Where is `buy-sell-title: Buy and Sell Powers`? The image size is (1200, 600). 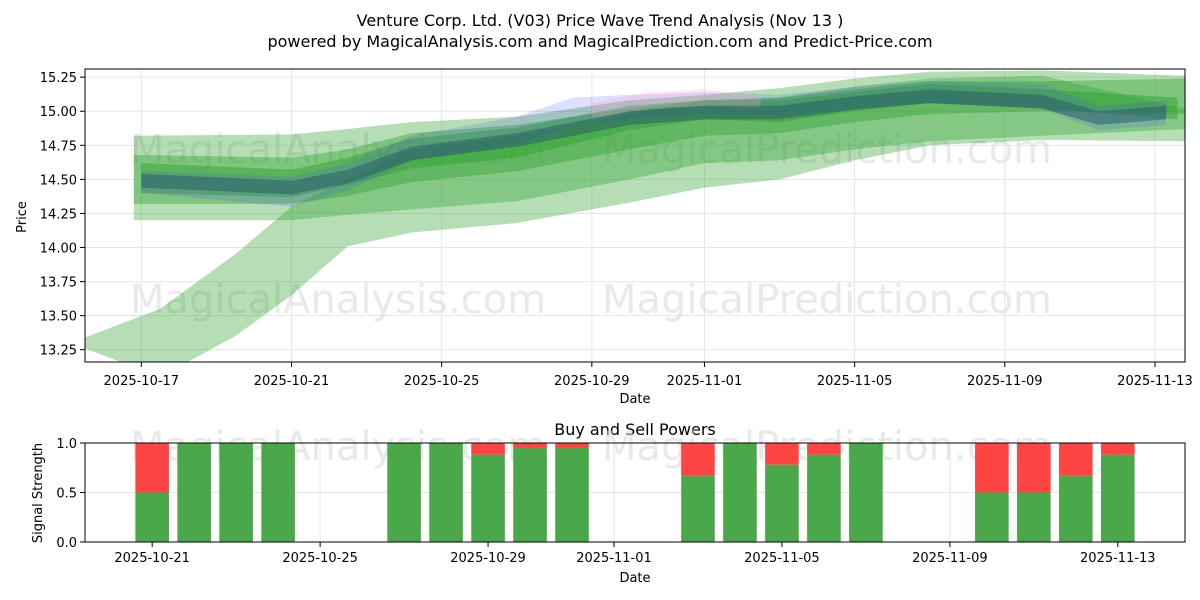
buy-sell-title: Buy and Sell Powers is located at coordinates (635, 429).